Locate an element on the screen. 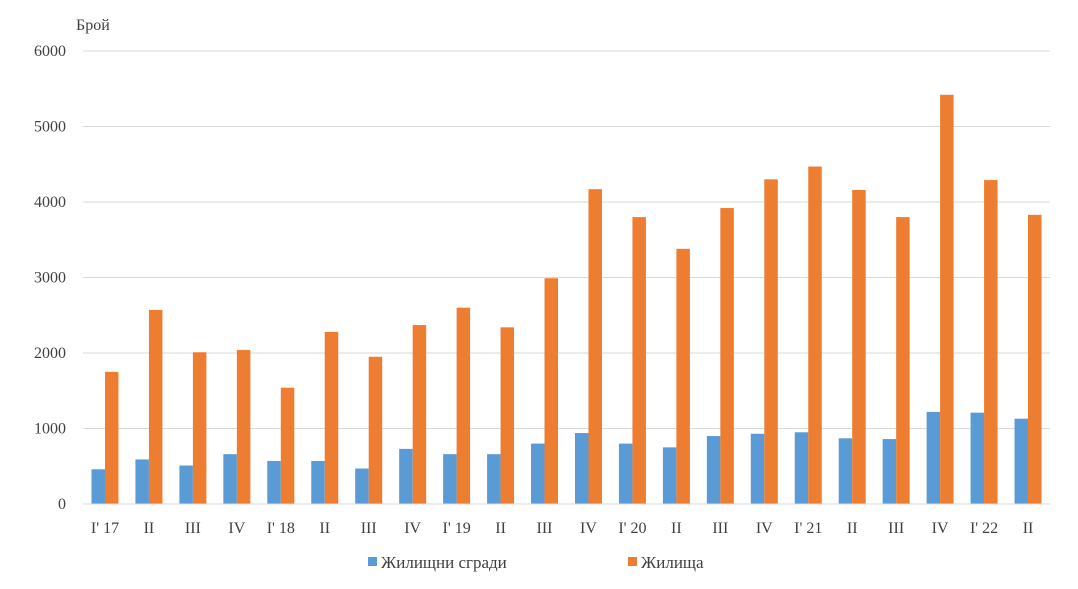 This screenshot has width=1078, height=589. y-tick-label: 5000 is located at coordinates (50, 127).